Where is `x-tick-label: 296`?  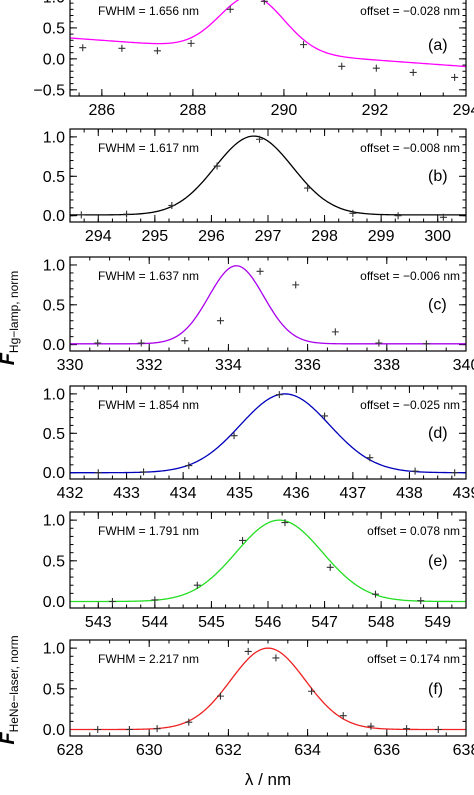 x-tick-label: 296 is located at coordinates (211, 236).